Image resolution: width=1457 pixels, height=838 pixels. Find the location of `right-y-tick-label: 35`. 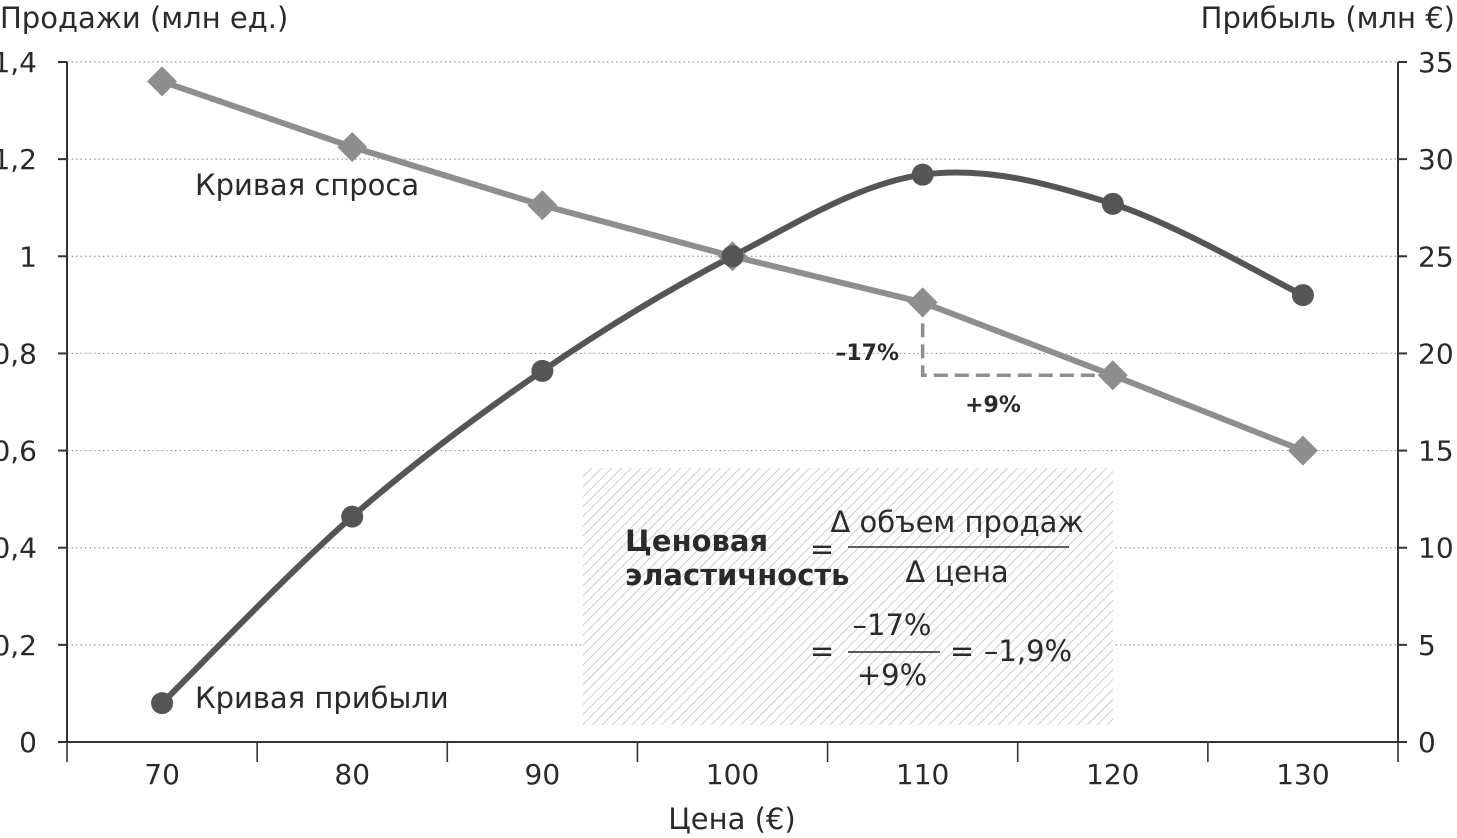

right-y-tick-label: 35 is located at coordinates (1436, 62).